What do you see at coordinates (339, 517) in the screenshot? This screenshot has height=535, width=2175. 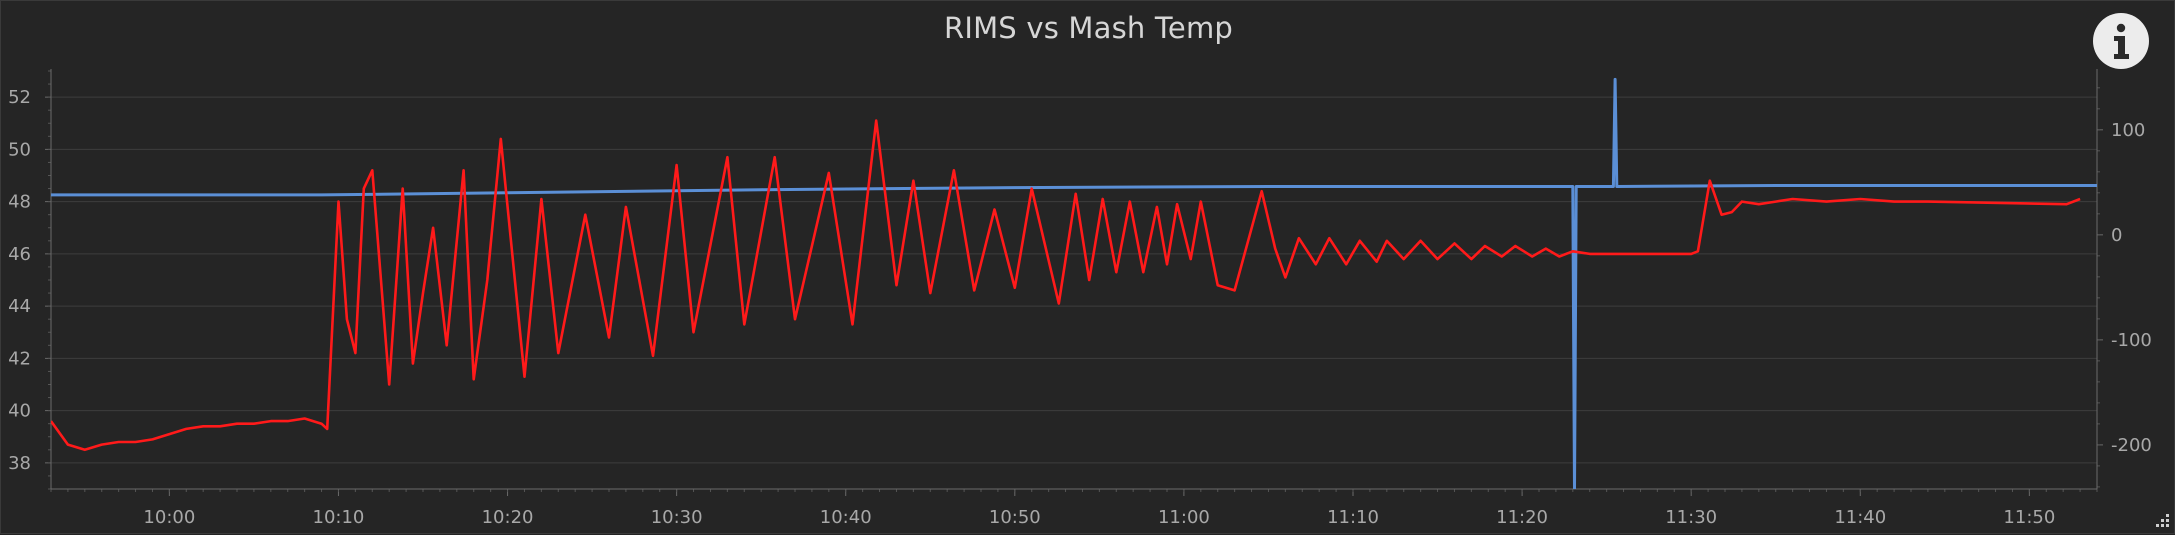 I see `x-tick-label: 10:10` at bounding box center [339, 517].